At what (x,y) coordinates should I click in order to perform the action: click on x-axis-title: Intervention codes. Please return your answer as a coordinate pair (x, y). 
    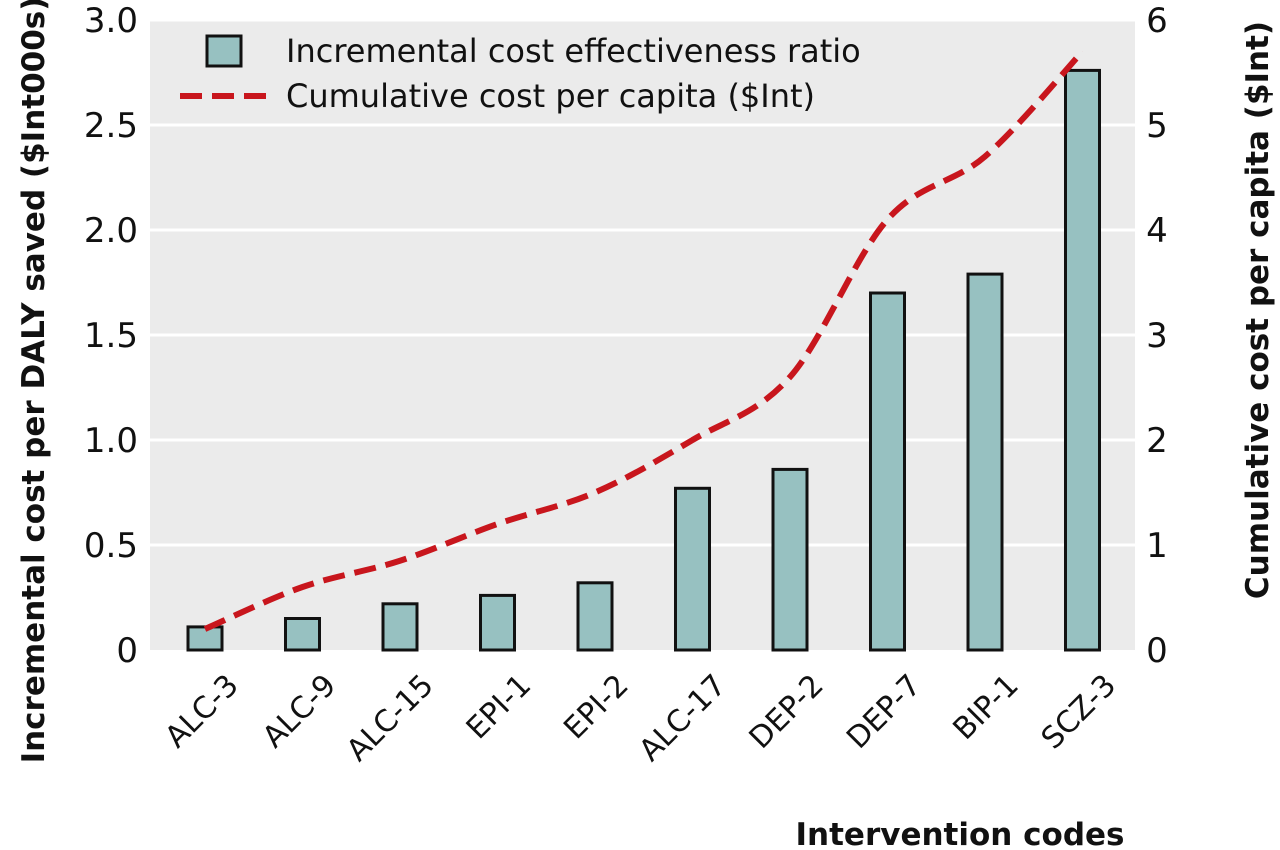
    Looking at the image, I should click on (960, 833).